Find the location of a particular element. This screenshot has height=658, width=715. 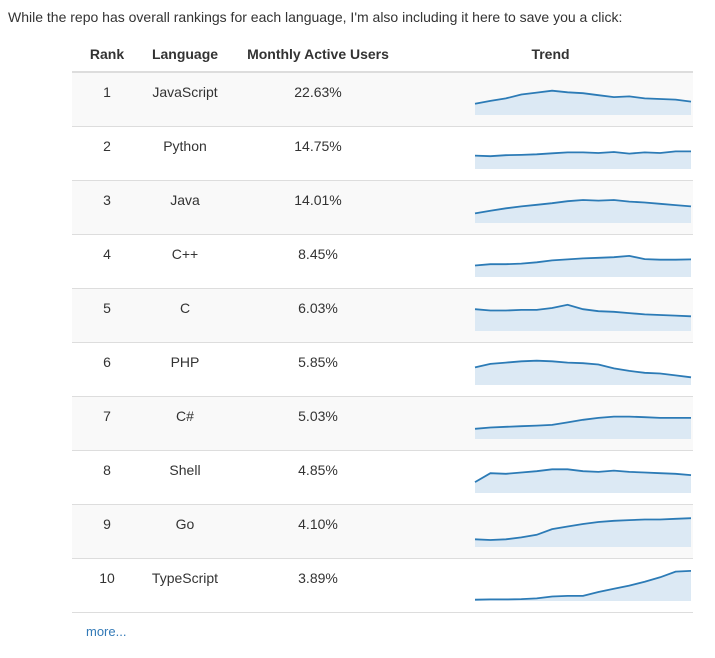

table-row: 3 Java 14.01% is located at coordinates (382, 207).